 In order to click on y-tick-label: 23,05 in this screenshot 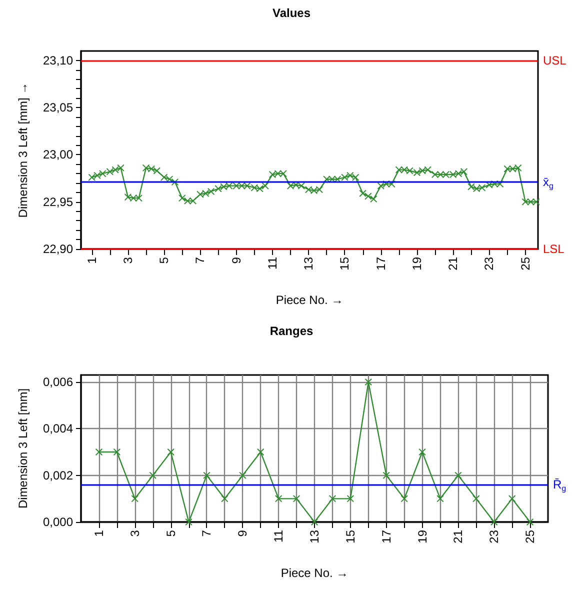, I will do `click(58, 107)`.